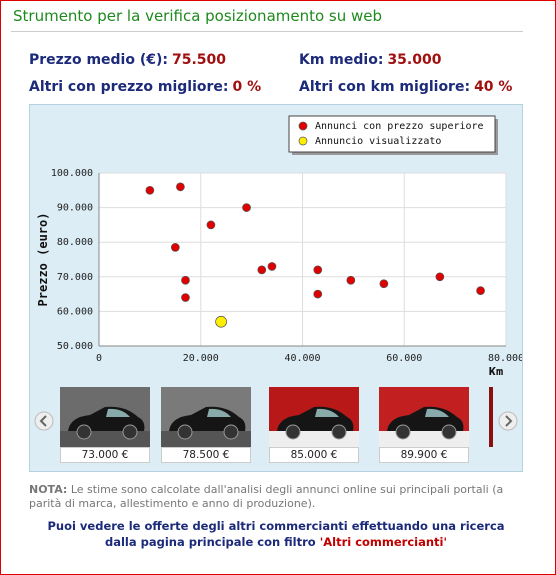  What do you see at coordinates (75, 208) in the screenshot?
I see `y-tick-label: 90.000` at bounding box center [75, 208].